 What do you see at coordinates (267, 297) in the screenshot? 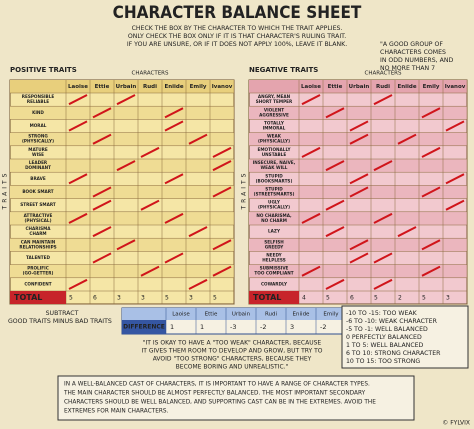
I see `total-label: TOTAL` at bounding box center [267, 297].